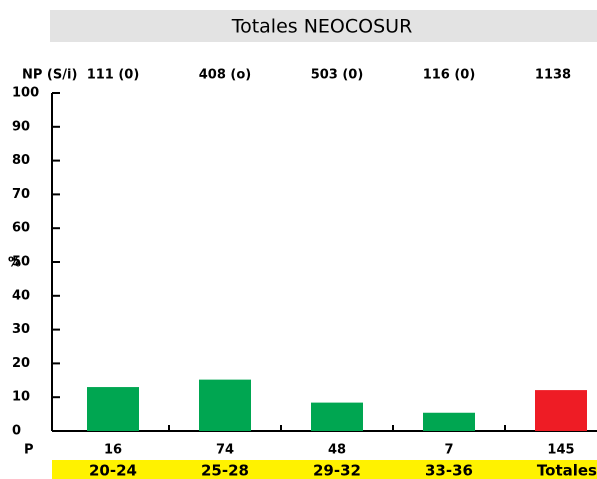  Describe the element at coordinates (21, 228) in the screenshot. I see `y-tick-label: 60` at that location.